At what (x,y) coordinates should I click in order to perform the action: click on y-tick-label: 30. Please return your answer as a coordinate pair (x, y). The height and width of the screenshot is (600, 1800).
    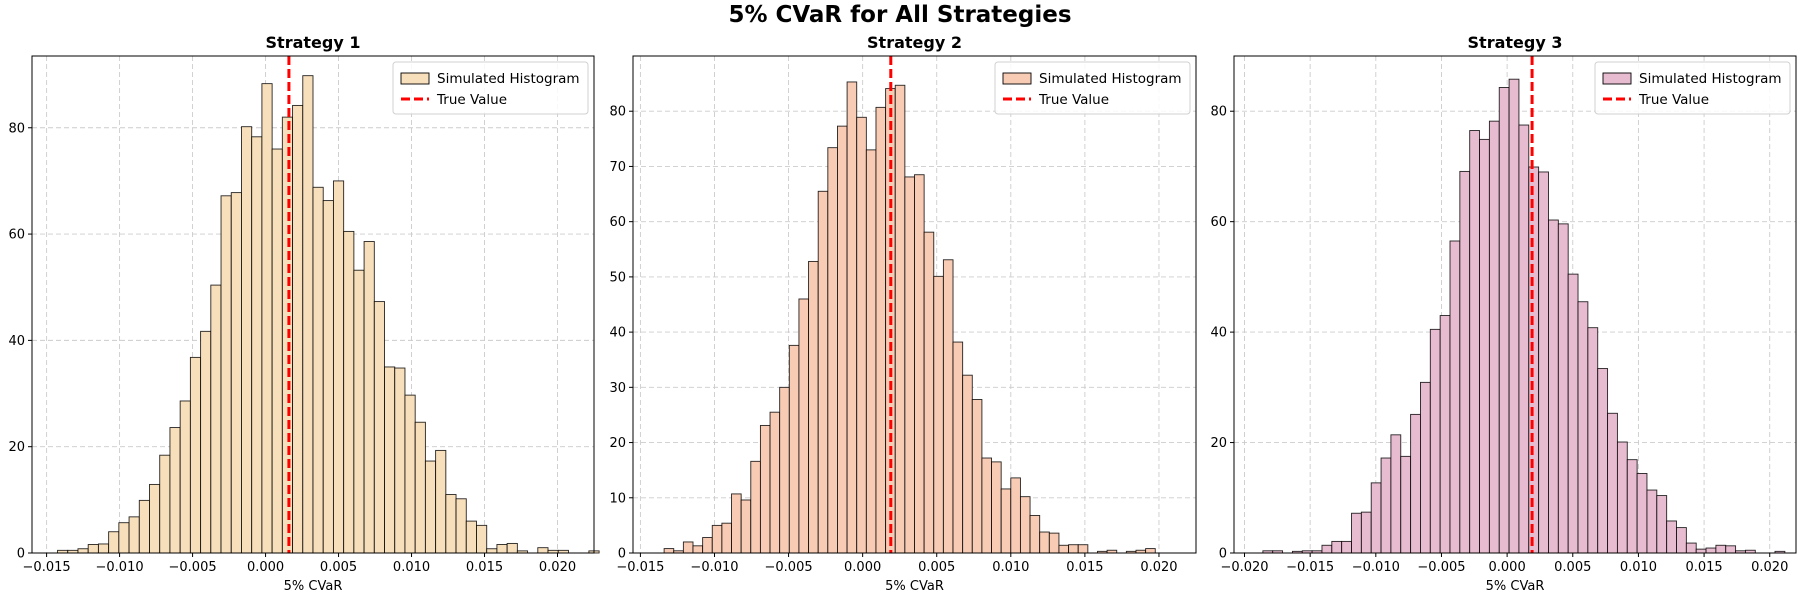
    Looking at the image, I should click on (617, 388).